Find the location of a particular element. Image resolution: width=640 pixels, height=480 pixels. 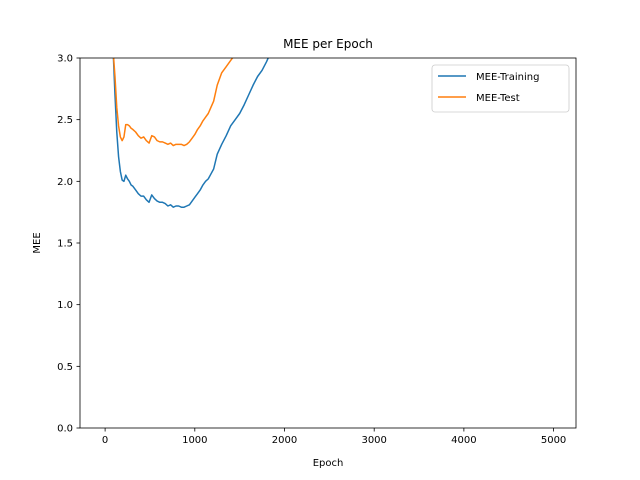

series-line-test is located at coordinates (173, 102).